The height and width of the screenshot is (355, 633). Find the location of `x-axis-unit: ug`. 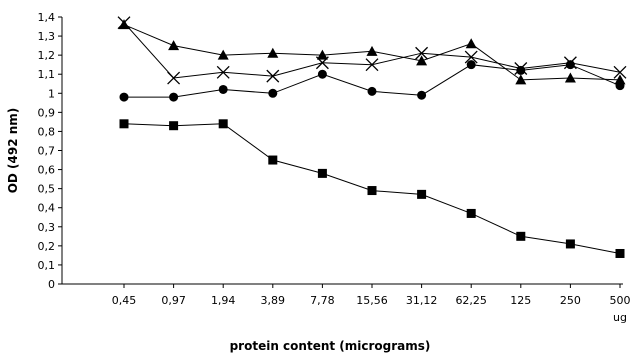

x-axis-unit: ug is located at coordinates (620, 317).